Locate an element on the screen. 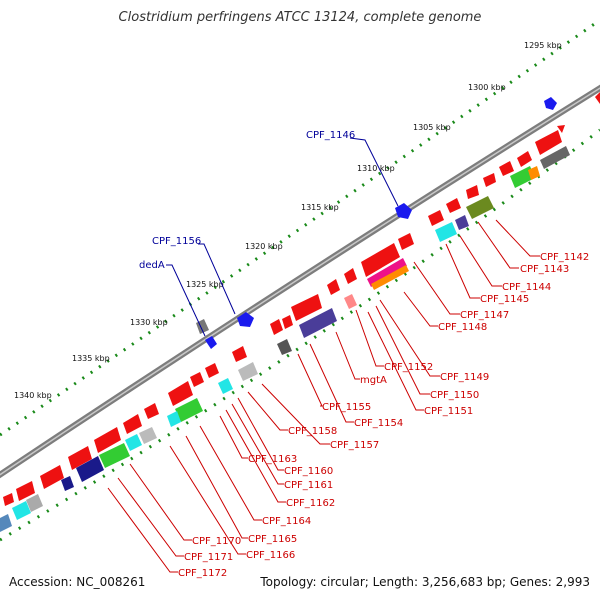  tick-label: 1315 kbp is located at coordinates (320, 207).